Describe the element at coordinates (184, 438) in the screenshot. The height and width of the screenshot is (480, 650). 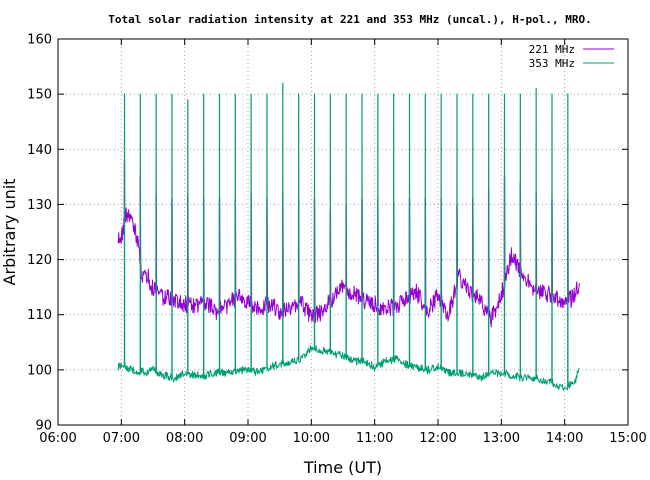
I see `x-tick-label: 08:00` at that location.